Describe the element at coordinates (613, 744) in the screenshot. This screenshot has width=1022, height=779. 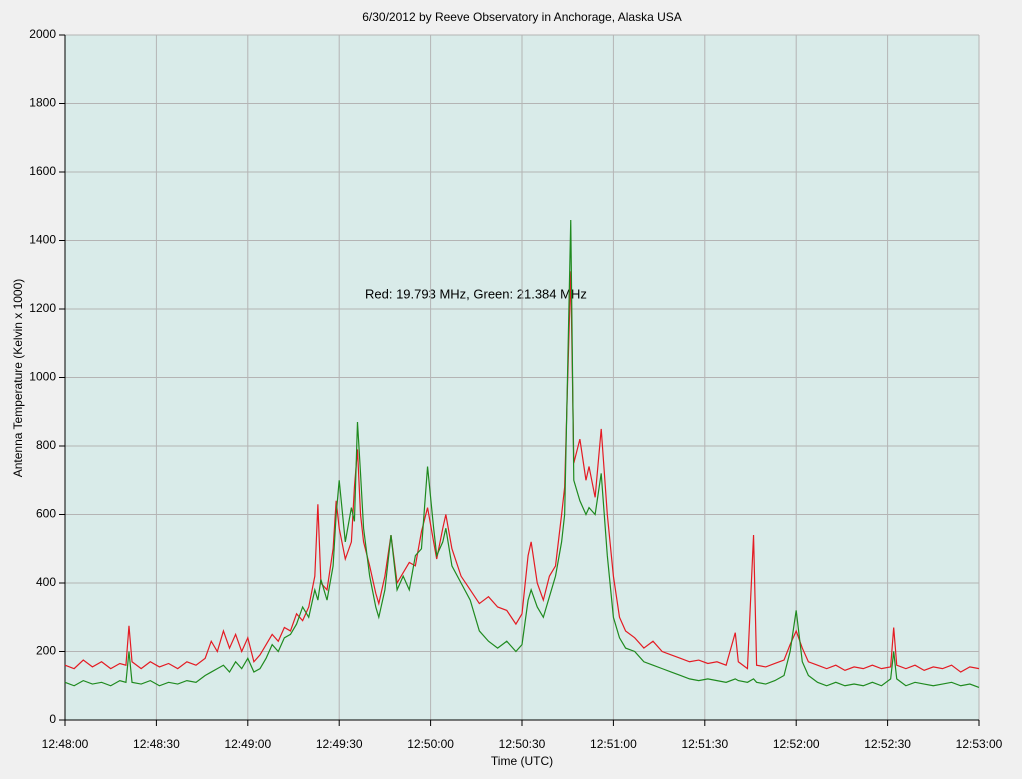
I see `x-tick-label: 12:51:00` at that location.